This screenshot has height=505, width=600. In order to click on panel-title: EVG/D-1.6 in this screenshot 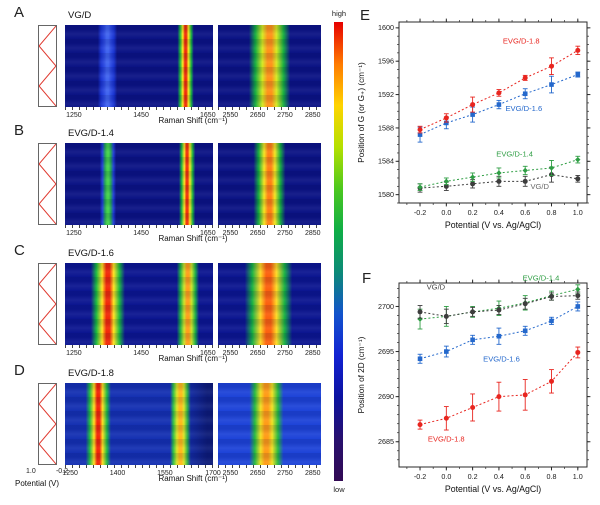, I will do `click(91, 253)`.